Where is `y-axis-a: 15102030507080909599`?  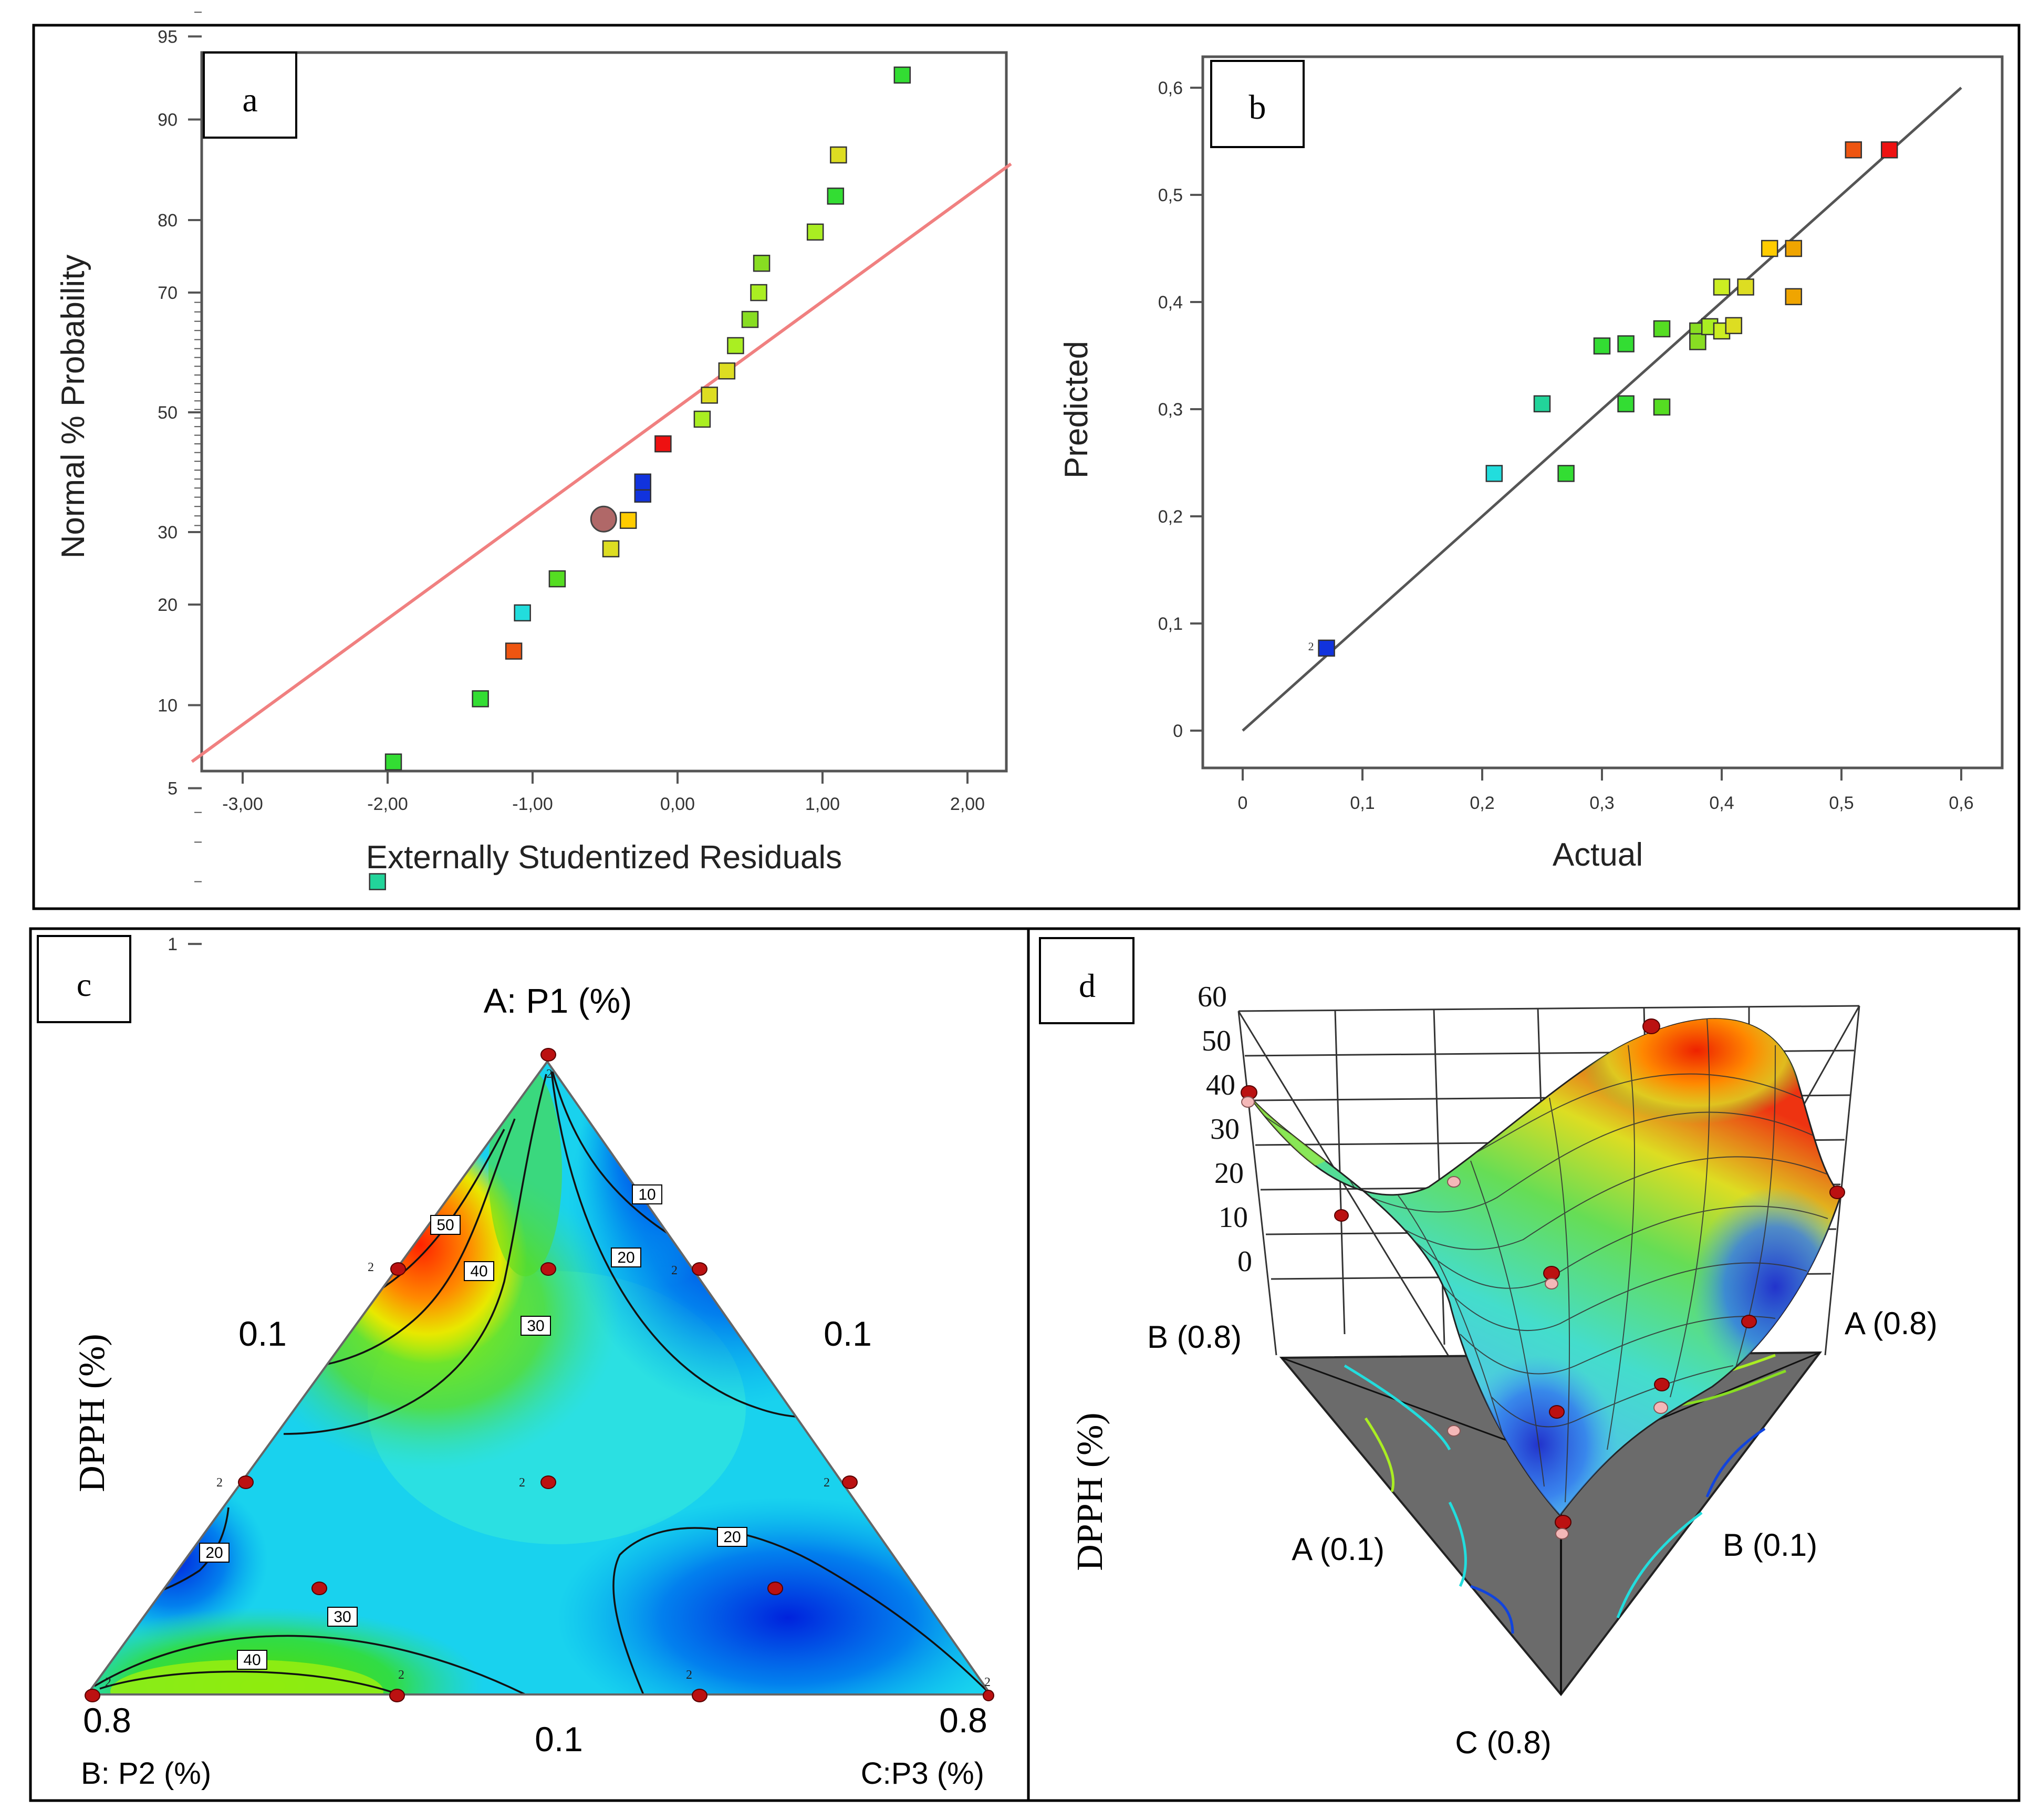
y-axis-a: 15102030507080909599 is located at coordinates (180, 491).